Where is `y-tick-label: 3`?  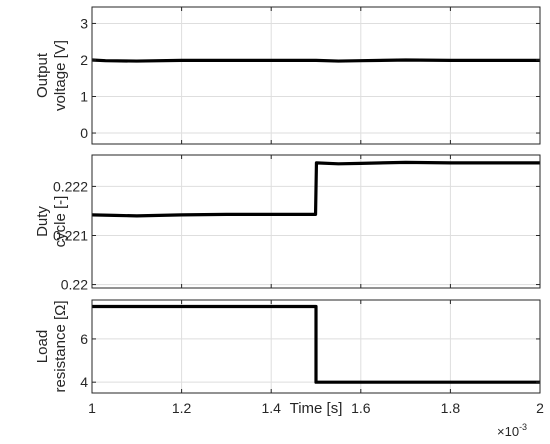 y-tick-label: 3 is located at coordinates (84, 23).